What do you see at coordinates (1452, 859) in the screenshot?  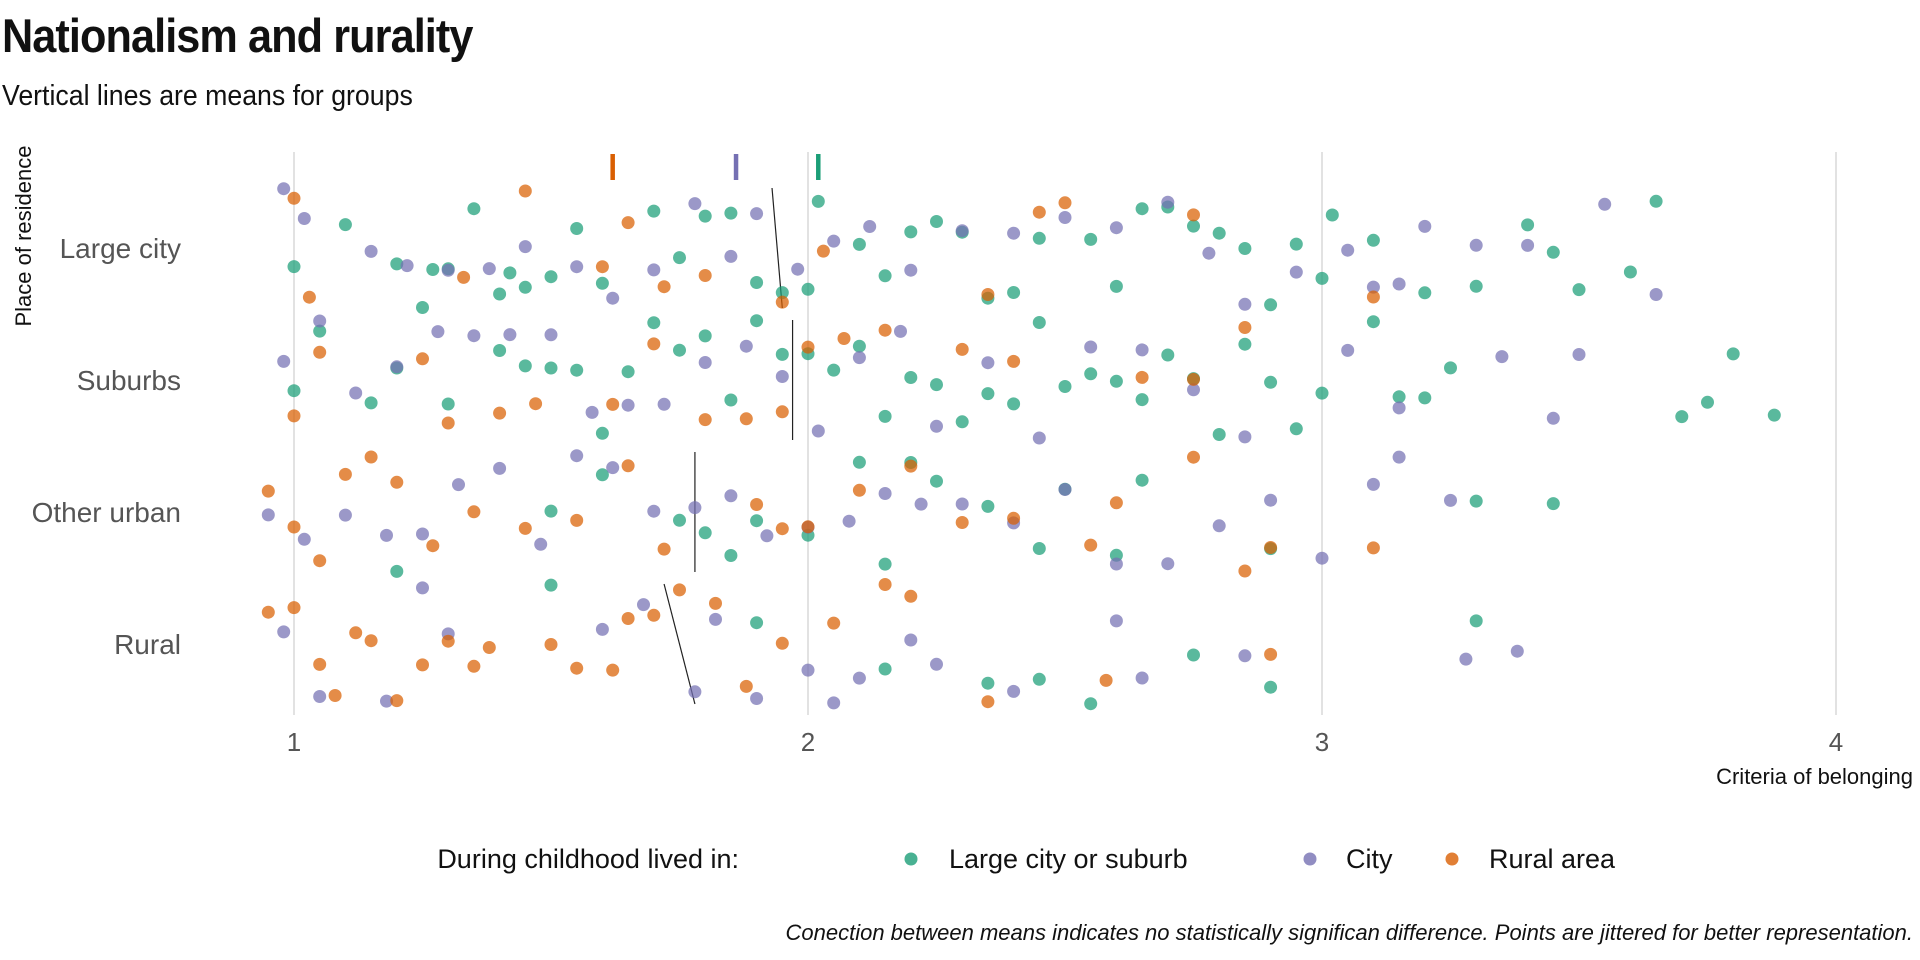 I see `legend-swatch` at bounding box center [1452, 859].